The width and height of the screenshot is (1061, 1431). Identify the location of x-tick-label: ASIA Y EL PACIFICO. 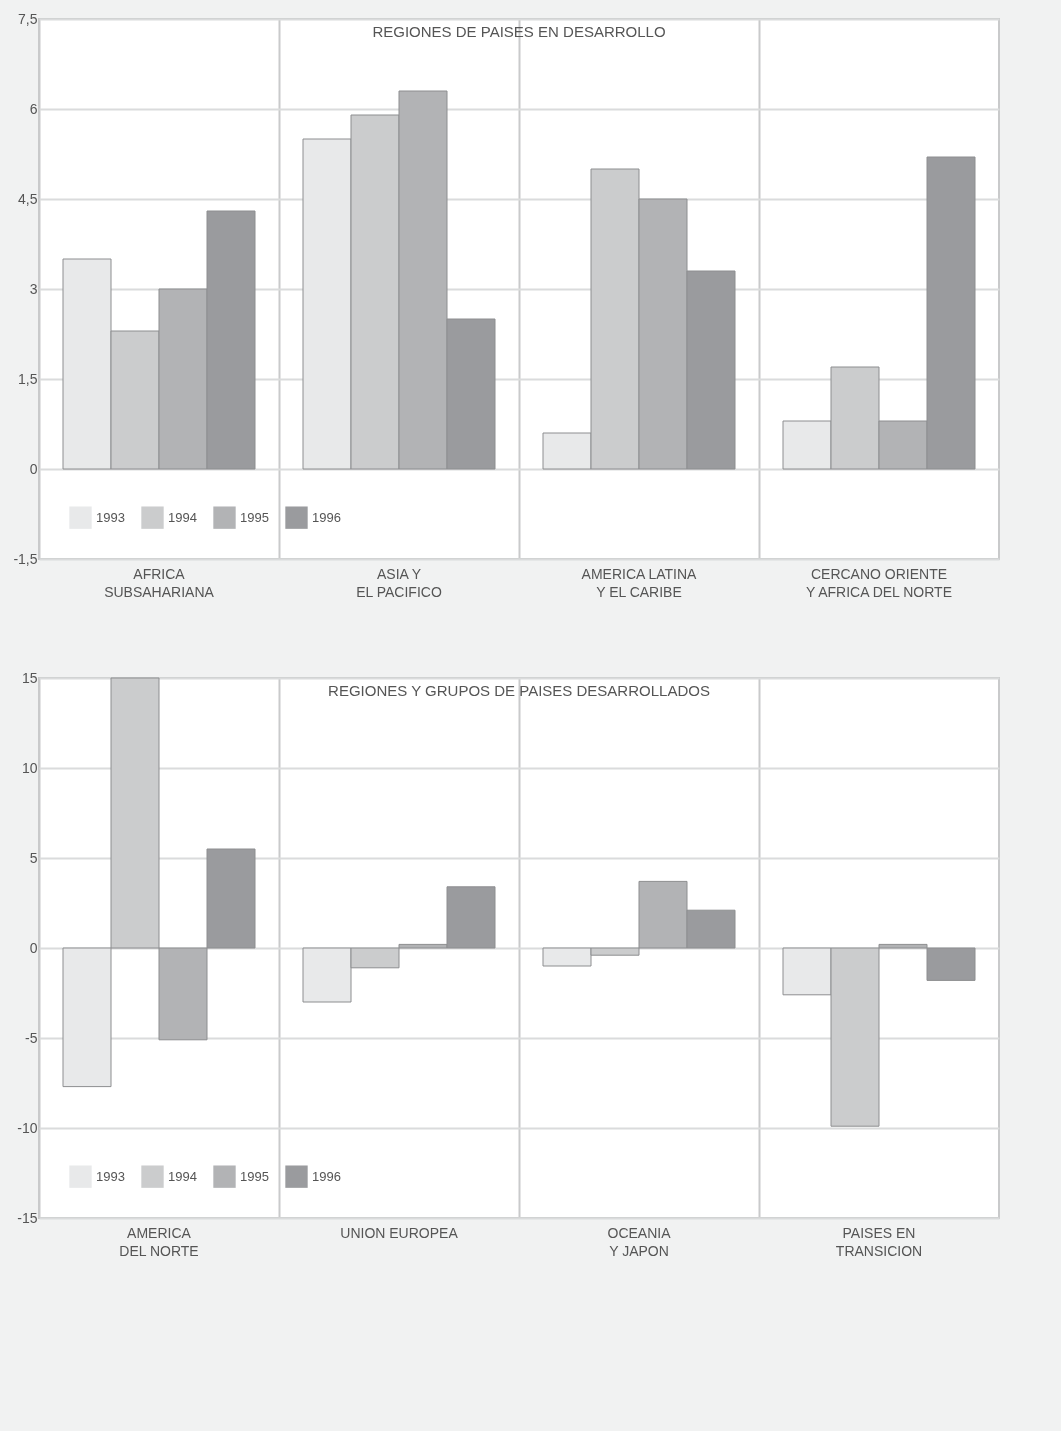
(399, 582).